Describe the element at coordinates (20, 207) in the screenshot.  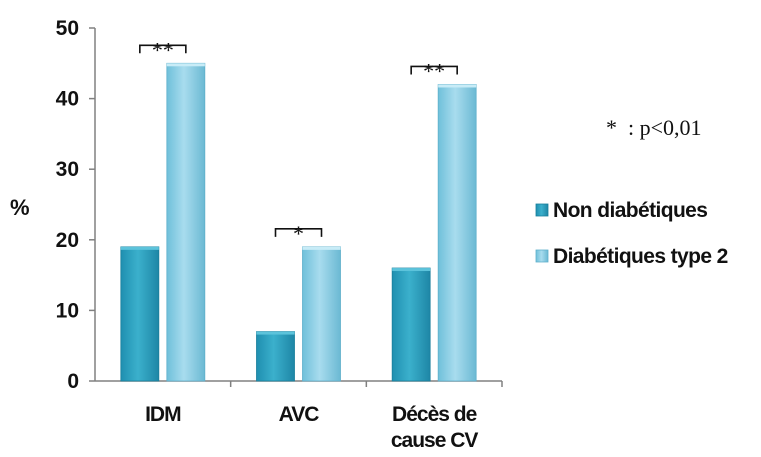
I see `y-axis-label: %` at that location.